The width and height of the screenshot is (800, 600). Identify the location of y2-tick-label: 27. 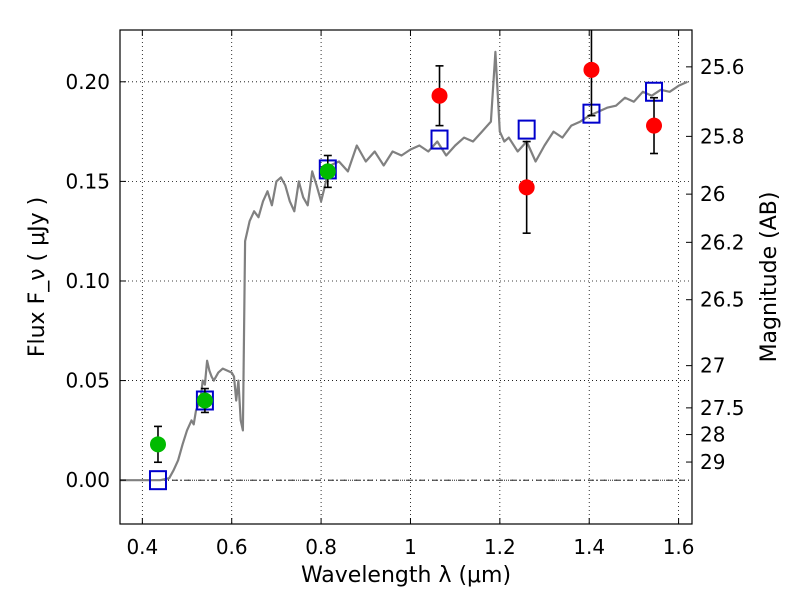
(712, 366).